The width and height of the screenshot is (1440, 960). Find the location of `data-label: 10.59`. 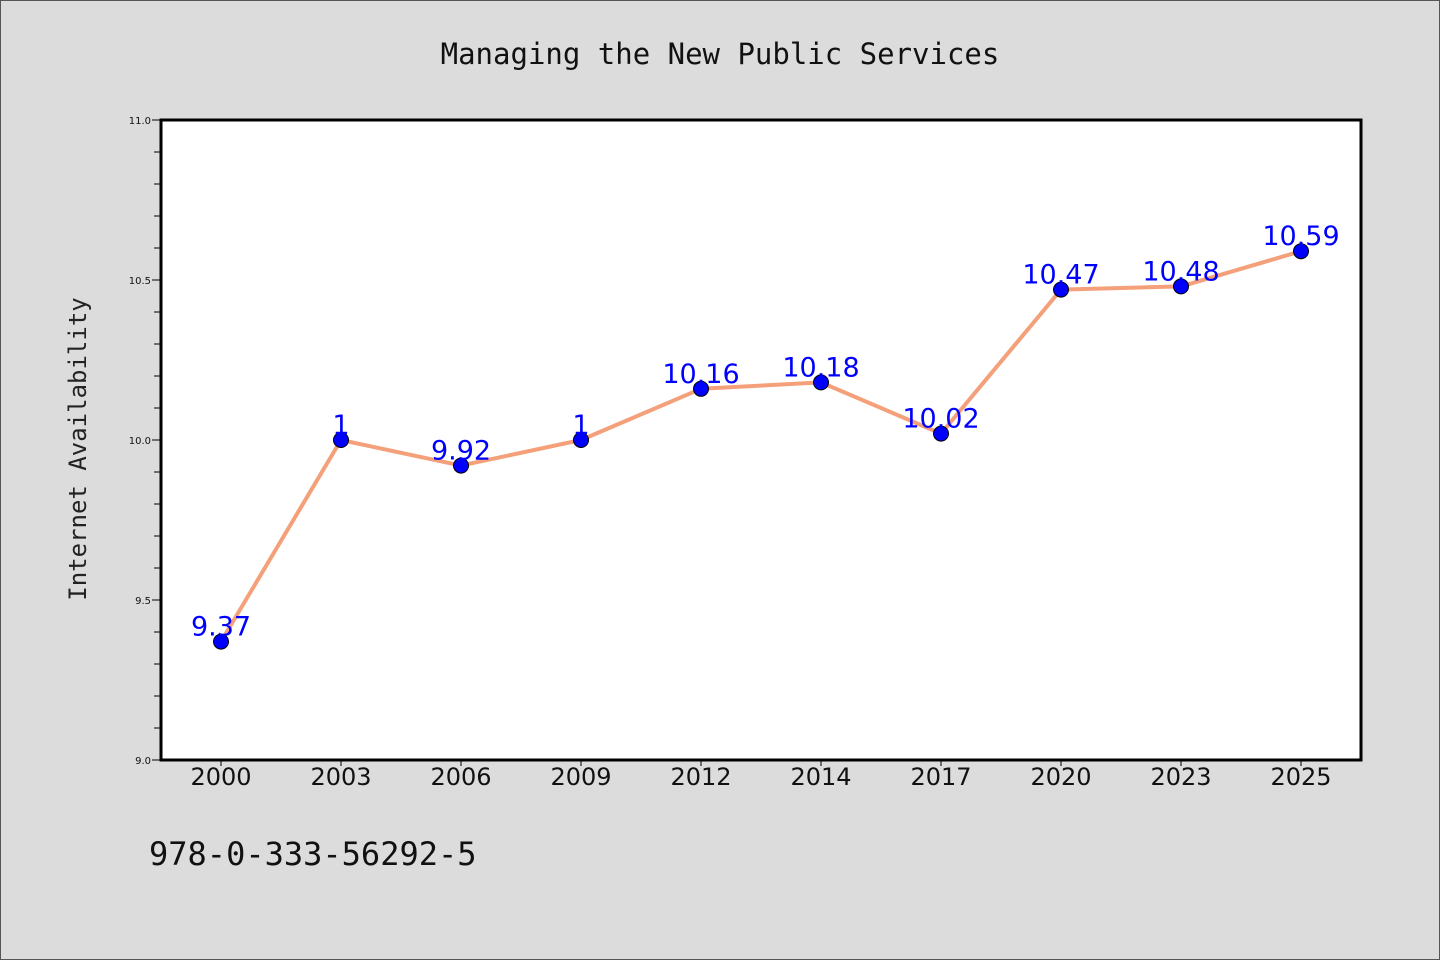

data-label: 10.59 is located at coordinates (1300, 236).